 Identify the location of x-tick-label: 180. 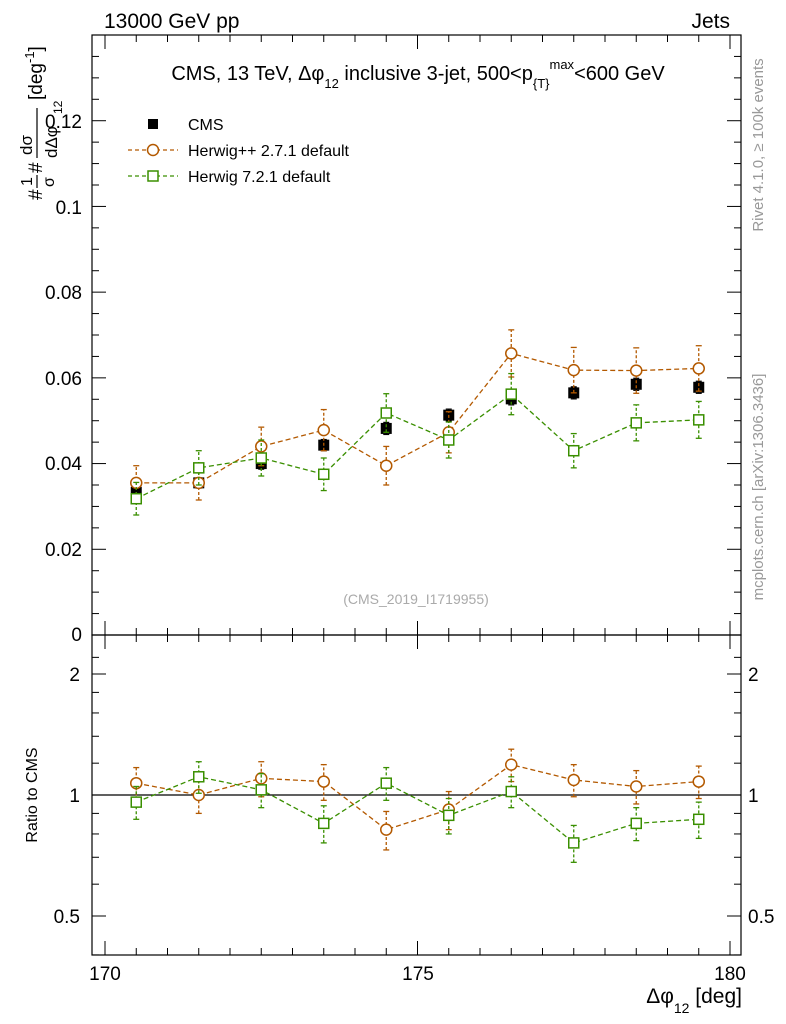
(730, 974).